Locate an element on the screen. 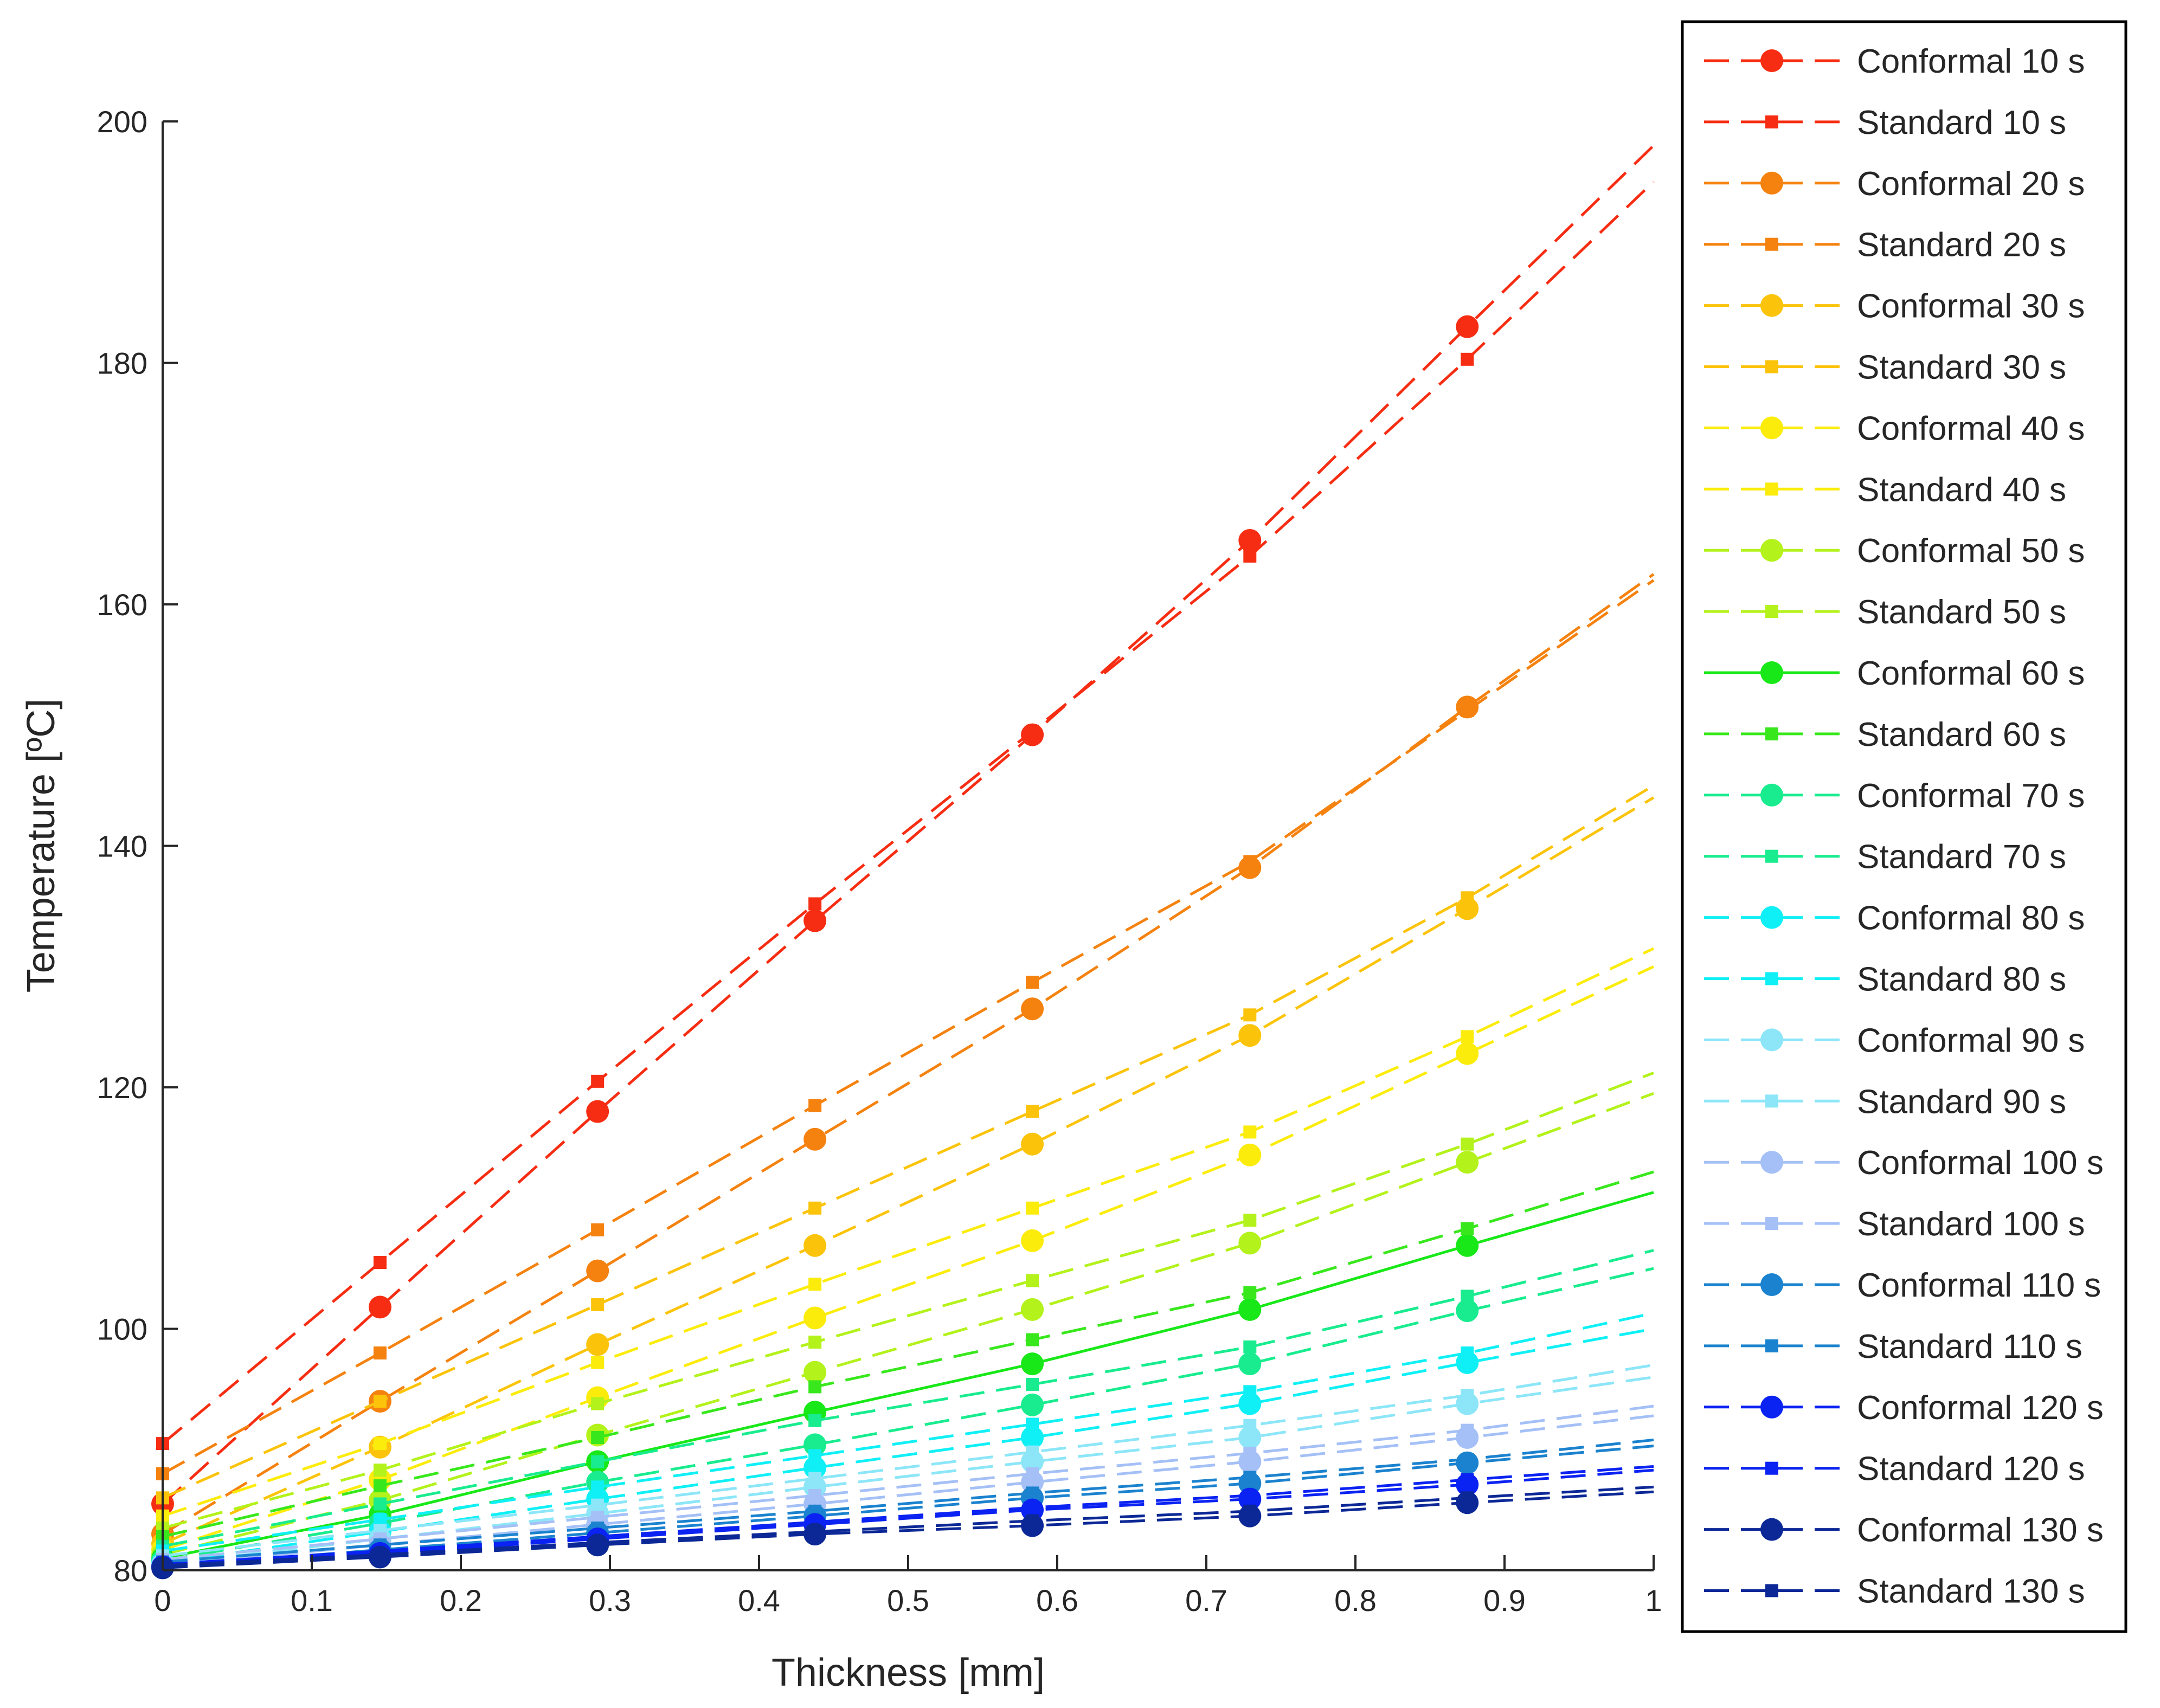 The image size is (2160, 1708). legend-item-standard-110-s: Standard 110 s is located at coordinates (1893, 1346).